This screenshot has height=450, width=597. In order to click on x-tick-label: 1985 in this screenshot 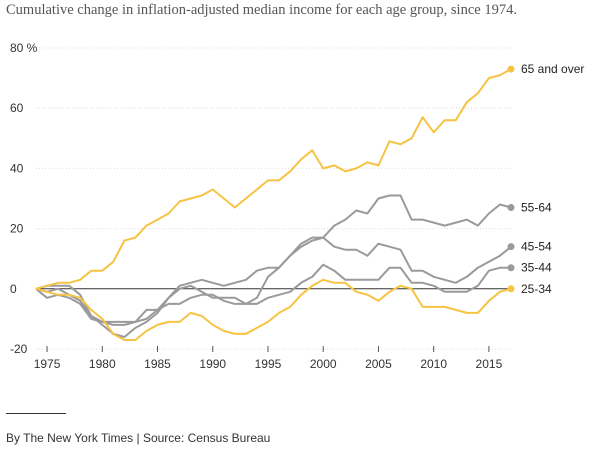, I will do `click(157, 364)`.